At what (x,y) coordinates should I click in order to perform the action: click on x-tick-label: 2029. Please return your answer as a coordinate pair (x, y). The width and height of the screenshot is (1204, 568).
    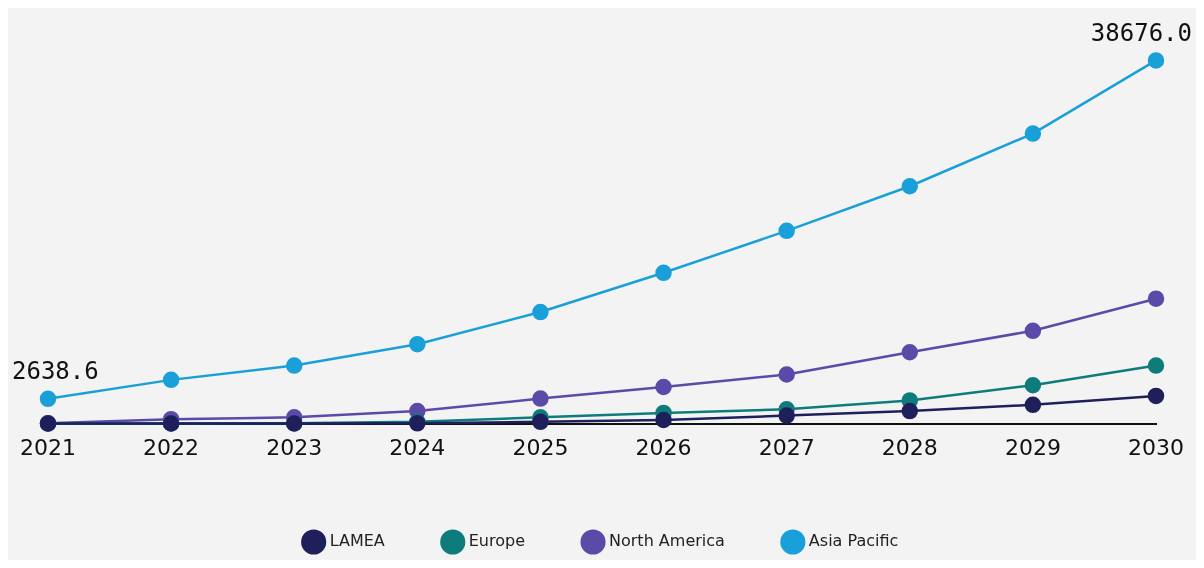
    Looking at the image, I should click on (1032, 447).